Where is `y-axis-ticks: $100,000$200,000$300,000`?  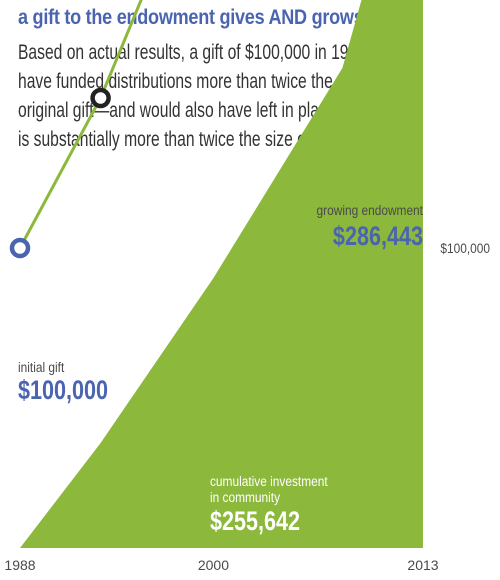 y-axis-ticks: $100,000$200,000$300,000 is located at coordinates (465, 248).